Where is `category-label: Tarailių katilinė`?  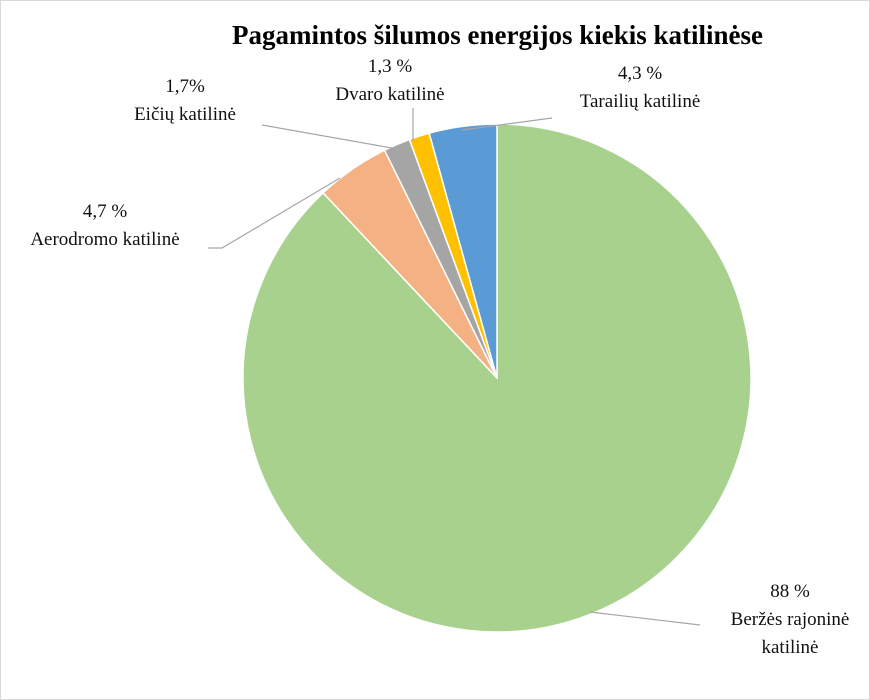
category-label: Tarailių katilinė is located at coordinates (640, 101).